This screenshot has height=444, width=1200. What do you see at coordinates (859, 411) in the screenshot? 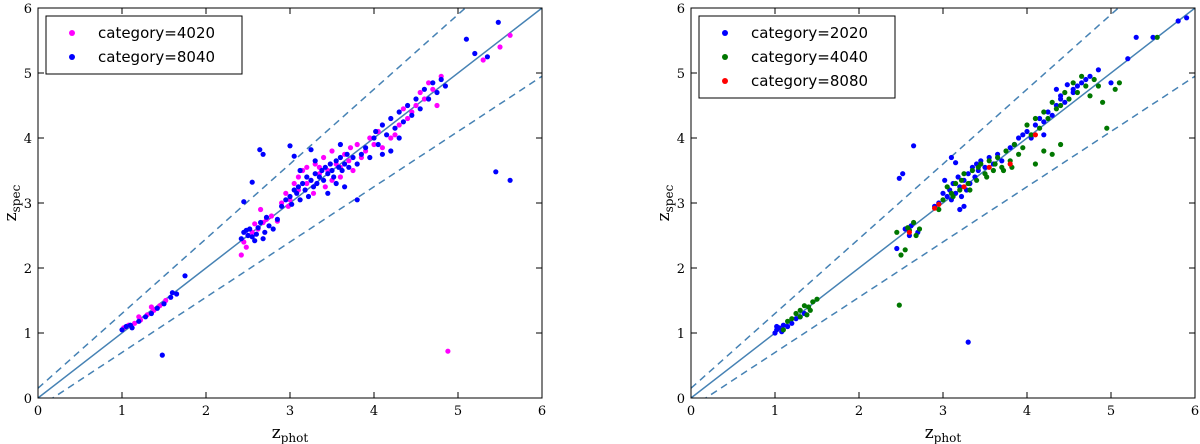
I see `x-tick-label: 2` at bounding box center [859, 411].